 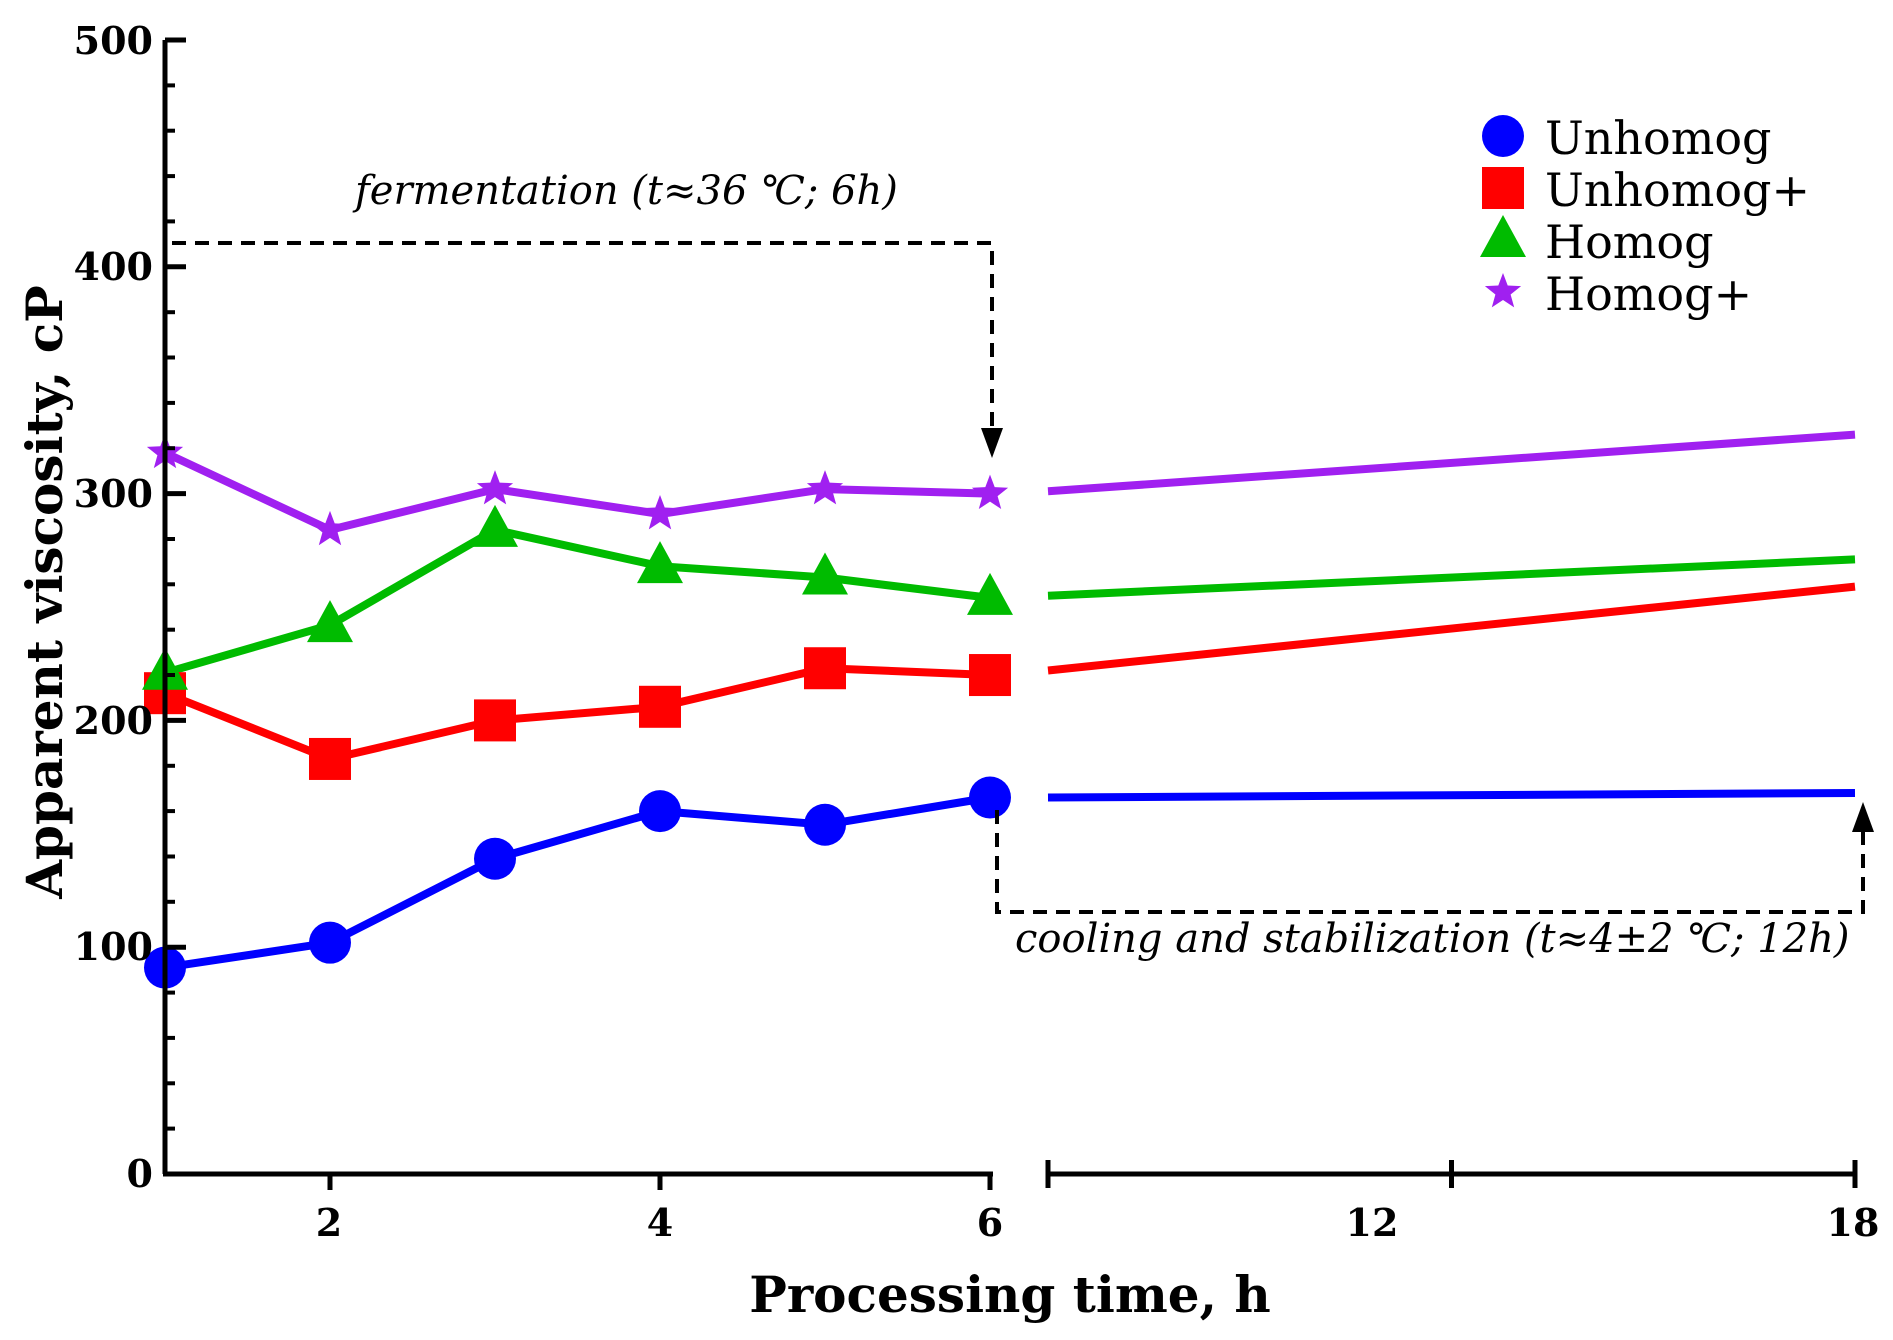 I want to click on x-tick-label: 2, so click(x=329, y=1222).